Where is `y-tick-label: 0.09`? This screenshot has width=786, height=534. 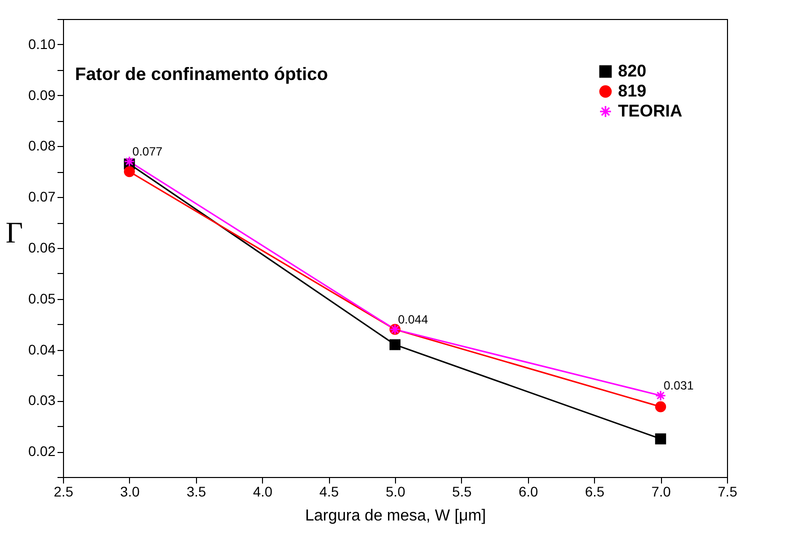
y-tick-label: 0.09 is located at coordinates (42, 94).